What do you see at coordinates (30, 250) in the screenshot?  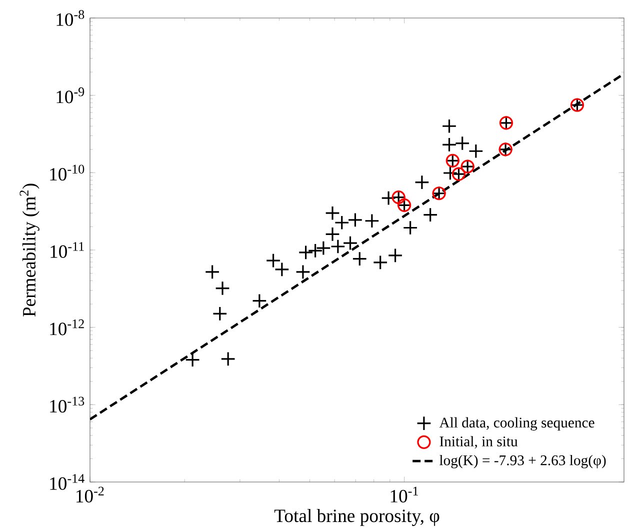 I see `y-axis-title: Permeability (m$^{2}$)` at bounding box center [30, 250].